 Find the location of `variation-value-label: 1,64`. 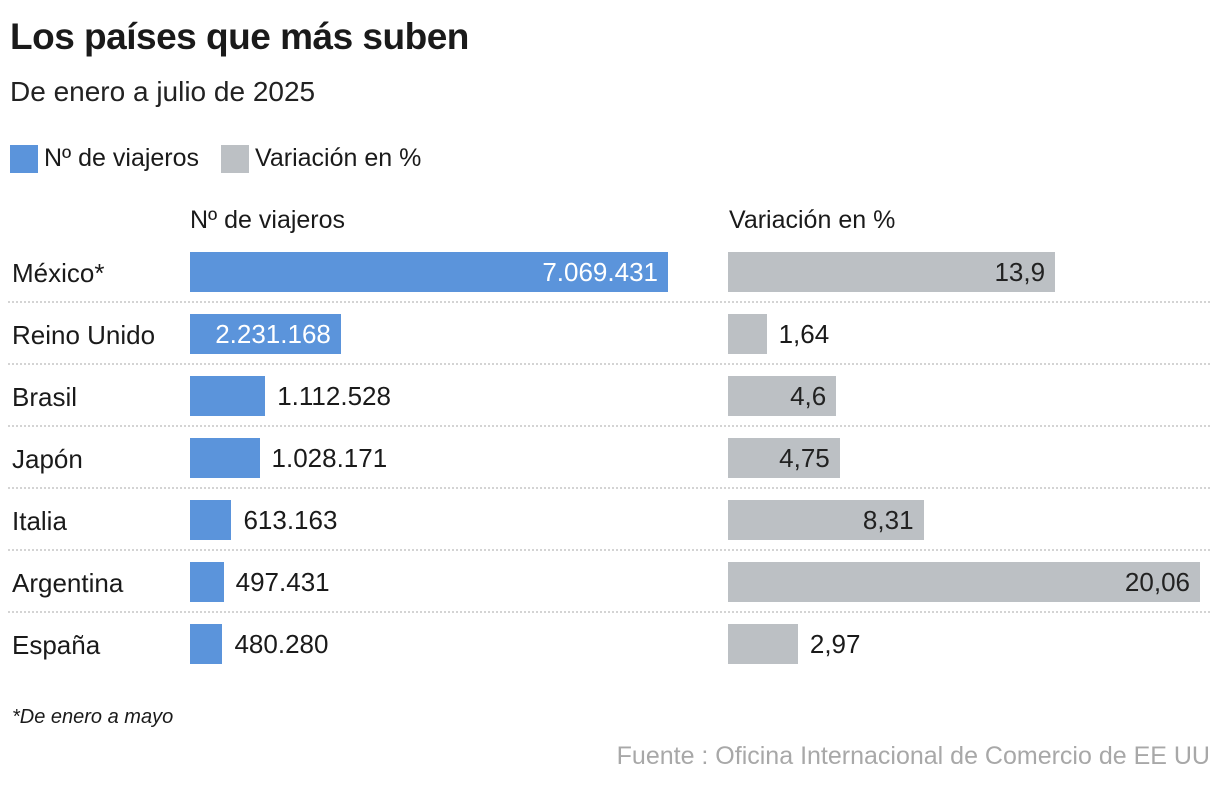

variation-value-label: 1,64 is located at coordinates (804, 334).